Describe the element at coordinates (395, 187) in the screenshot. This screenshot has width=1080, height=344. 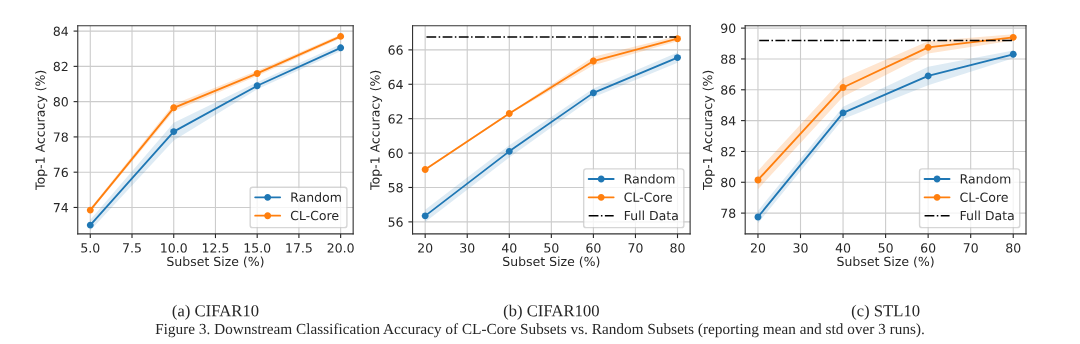
I see `y-tick-label: 58` at that location.